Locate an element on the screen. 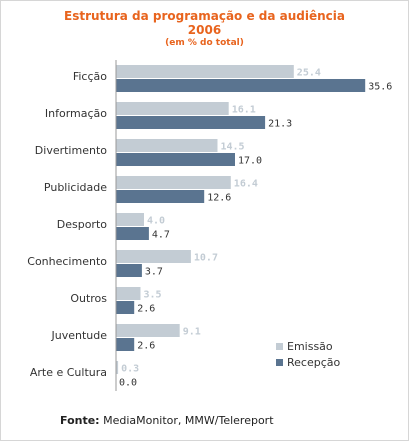  data-label: 35.6 is located at coordinates (380, 87).